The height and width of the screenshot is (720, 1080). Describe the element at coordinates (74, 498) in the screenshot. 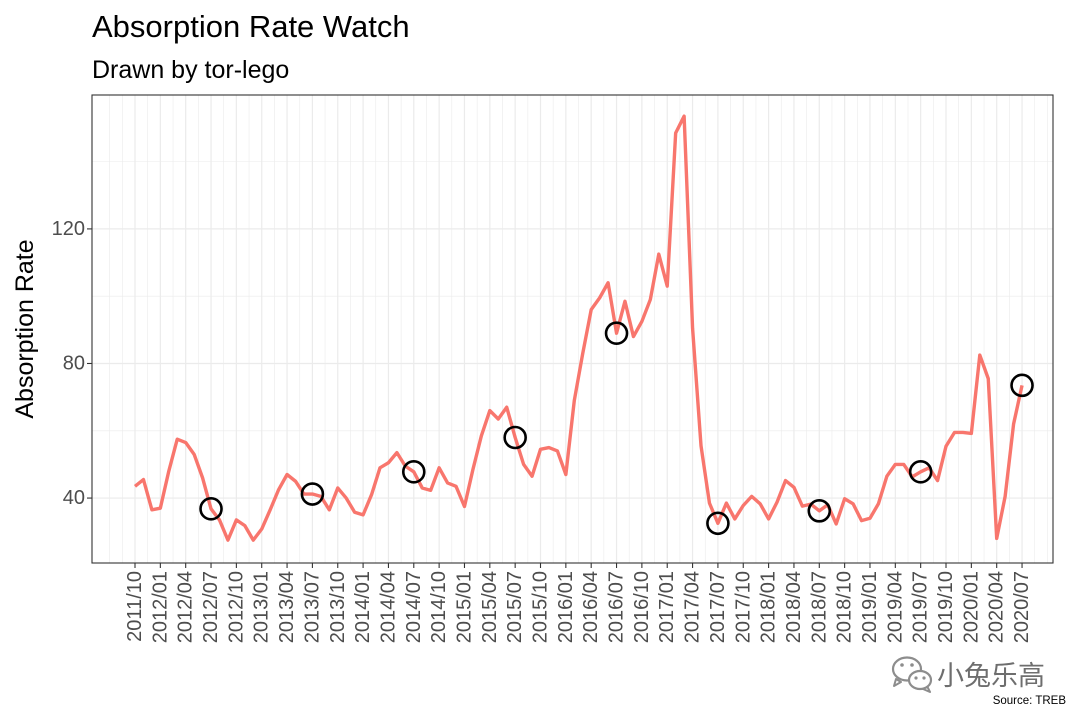

I see `y-tick-label: 40` at that location.